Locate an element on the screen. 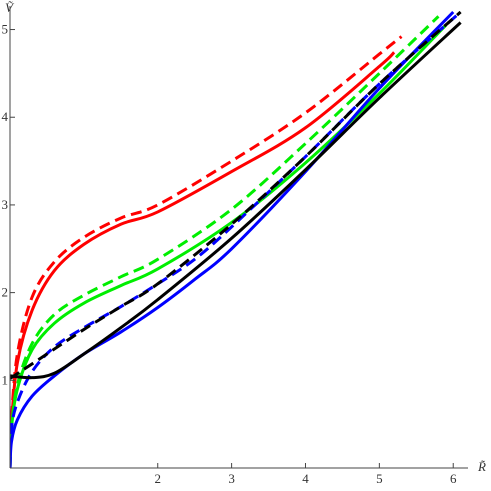 Image resolution: width=491 pixels, height=491 pixels. y-axis-label: Ṽ is located at coordinates (10, 7).